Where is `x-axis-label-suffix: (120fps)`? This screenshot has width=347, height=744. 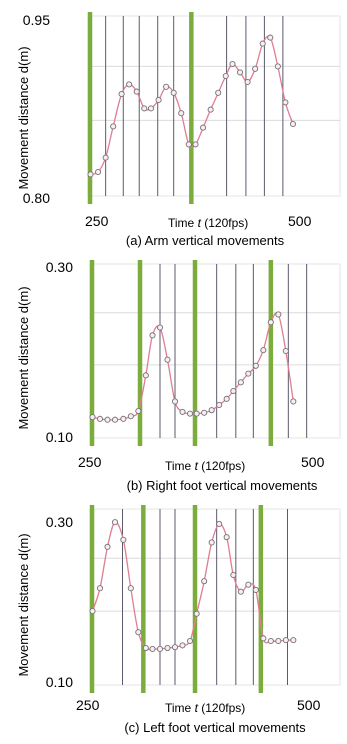 x-axis-label-suffix: (120fps) is located at coordinates (224, 223).